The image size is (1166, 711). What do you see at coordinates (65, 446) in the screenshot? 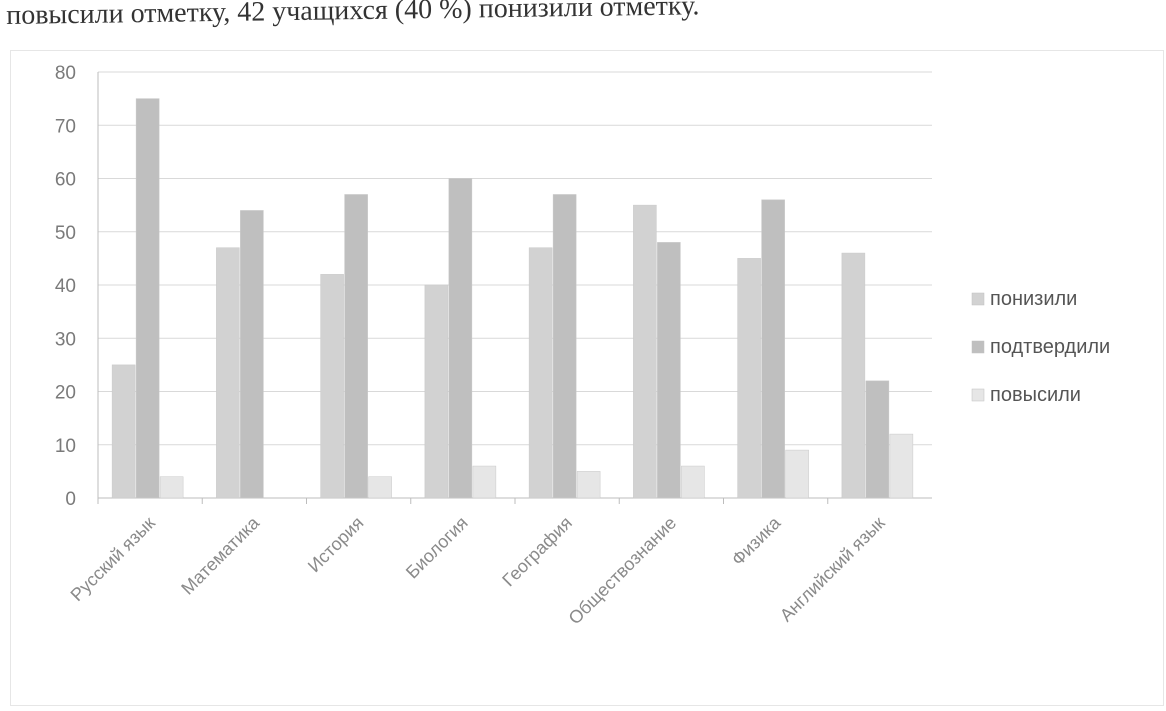
I see `y-tick-label: 10` at bounding box center [65, 446].